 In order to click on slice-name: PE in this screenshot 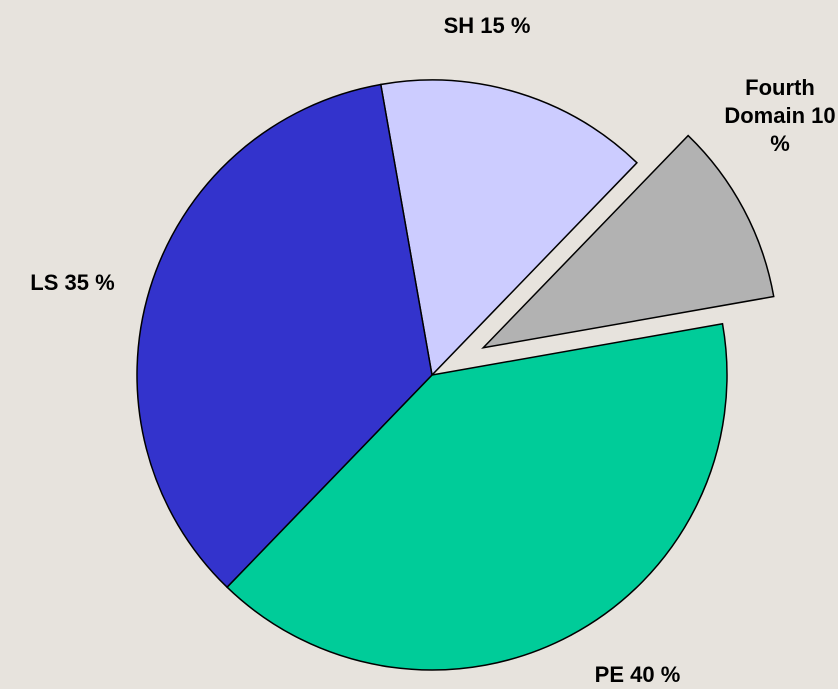, I will do `click(609, 674)`.